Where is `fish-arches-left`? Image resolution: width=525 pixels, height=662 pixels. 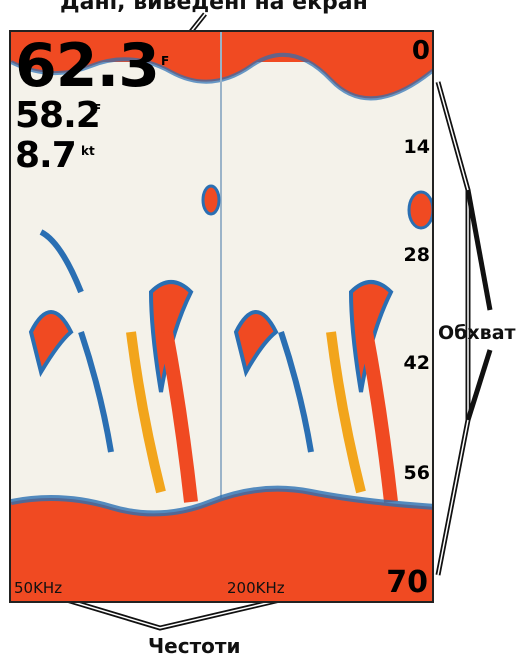 fish-arches-left is located at coordinates (113, 366).